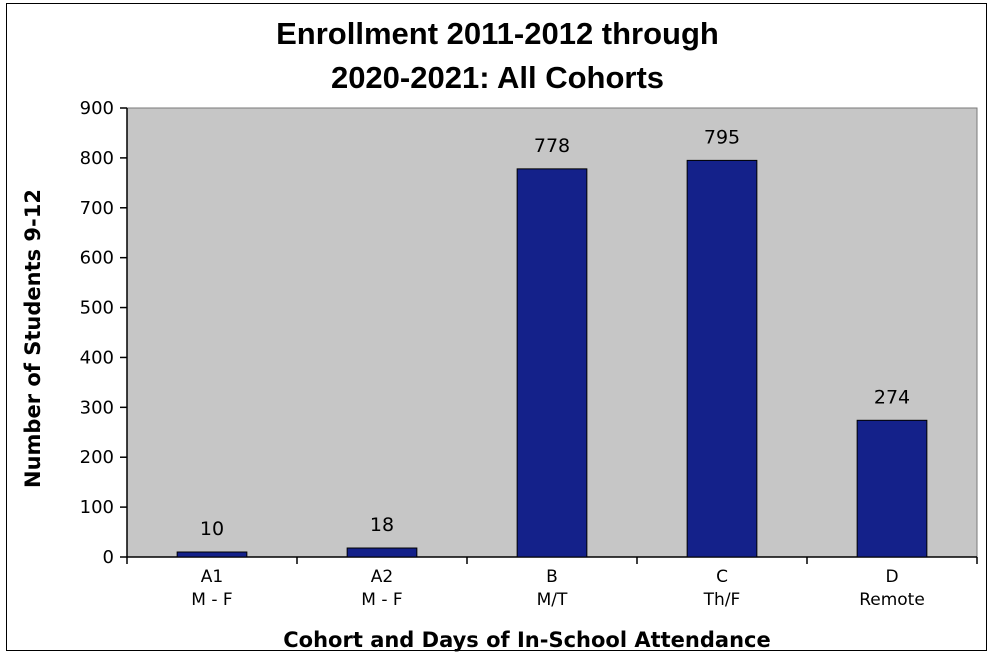 This screenshot has height=655, width=995. I want to click on y-tick-label: 400, so click(97, 357).